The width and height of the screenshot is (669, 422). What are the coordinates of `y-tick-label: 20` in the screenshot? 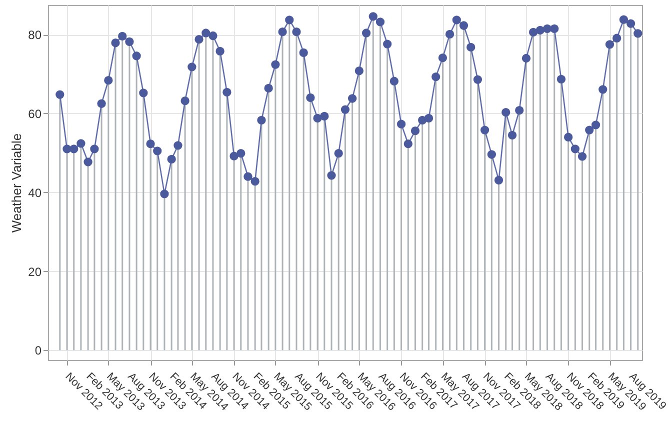 It's located at (35, 271).